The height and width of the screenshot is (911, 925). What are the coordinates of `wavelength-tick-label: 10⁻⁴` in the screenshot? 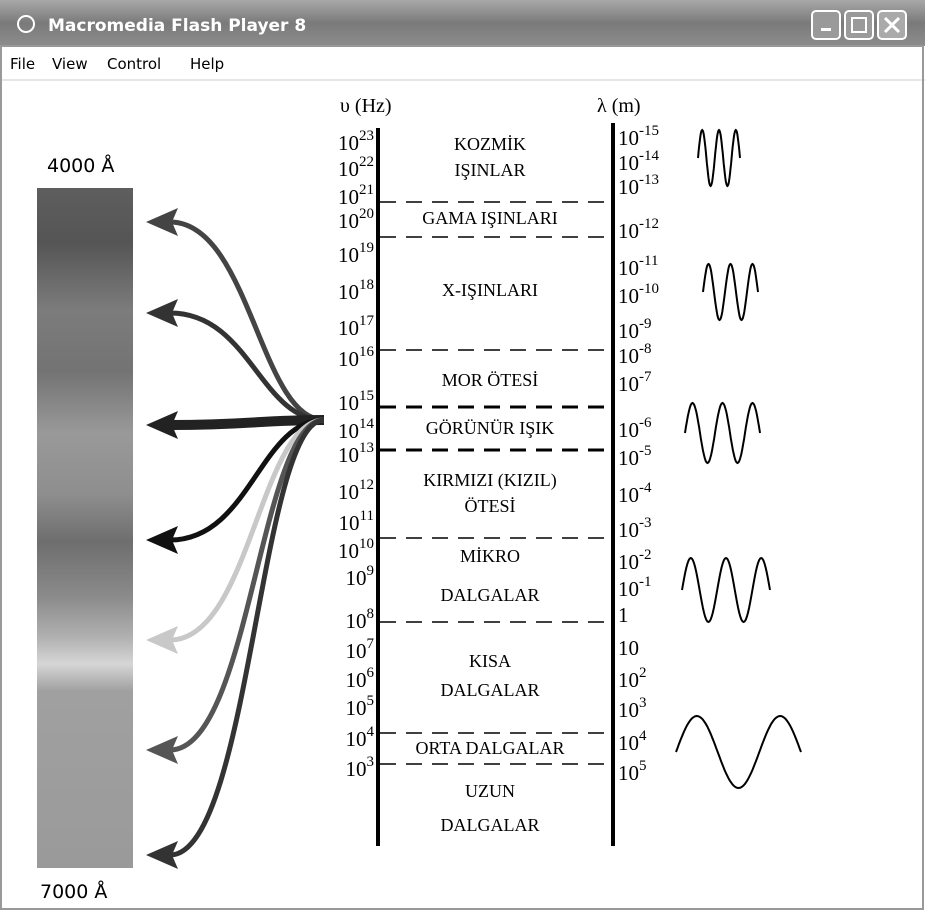 It's located at (635, 493).